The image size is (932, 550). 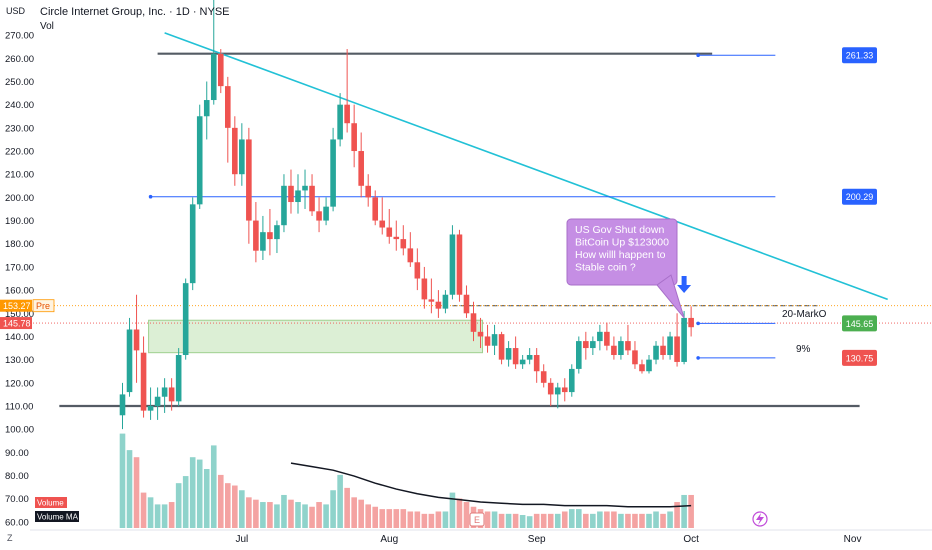 What do you see at coordinates (860, 358) in the screenshot?
I see `right-value-label: 130.75` at bounding box center [860, 358].